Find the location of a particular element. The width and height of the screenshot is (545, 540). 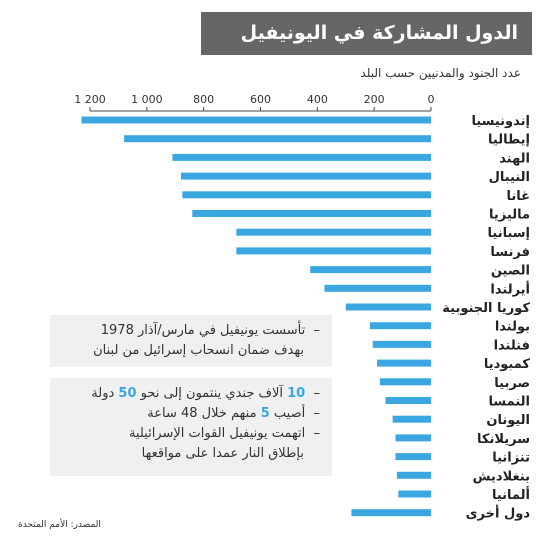

note-founding-line1: – تأسست يونيفيل في مارس/آذار 1978 is located at coordinates (210, 330).